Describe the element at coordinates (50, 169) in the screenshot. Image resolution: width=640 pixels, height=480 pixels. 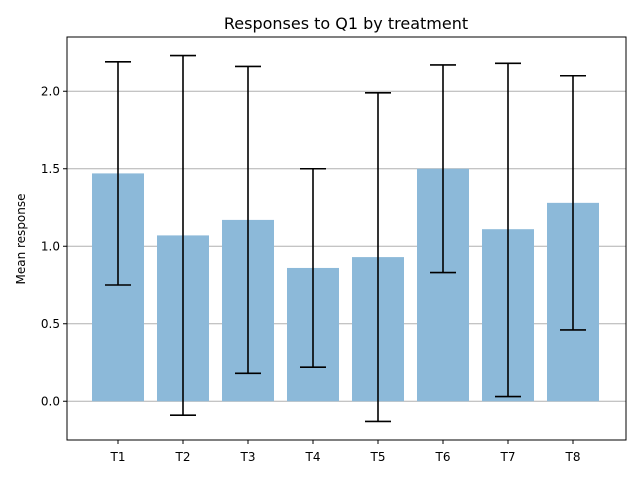
I see `y-tick-label: 1.5` at that location.